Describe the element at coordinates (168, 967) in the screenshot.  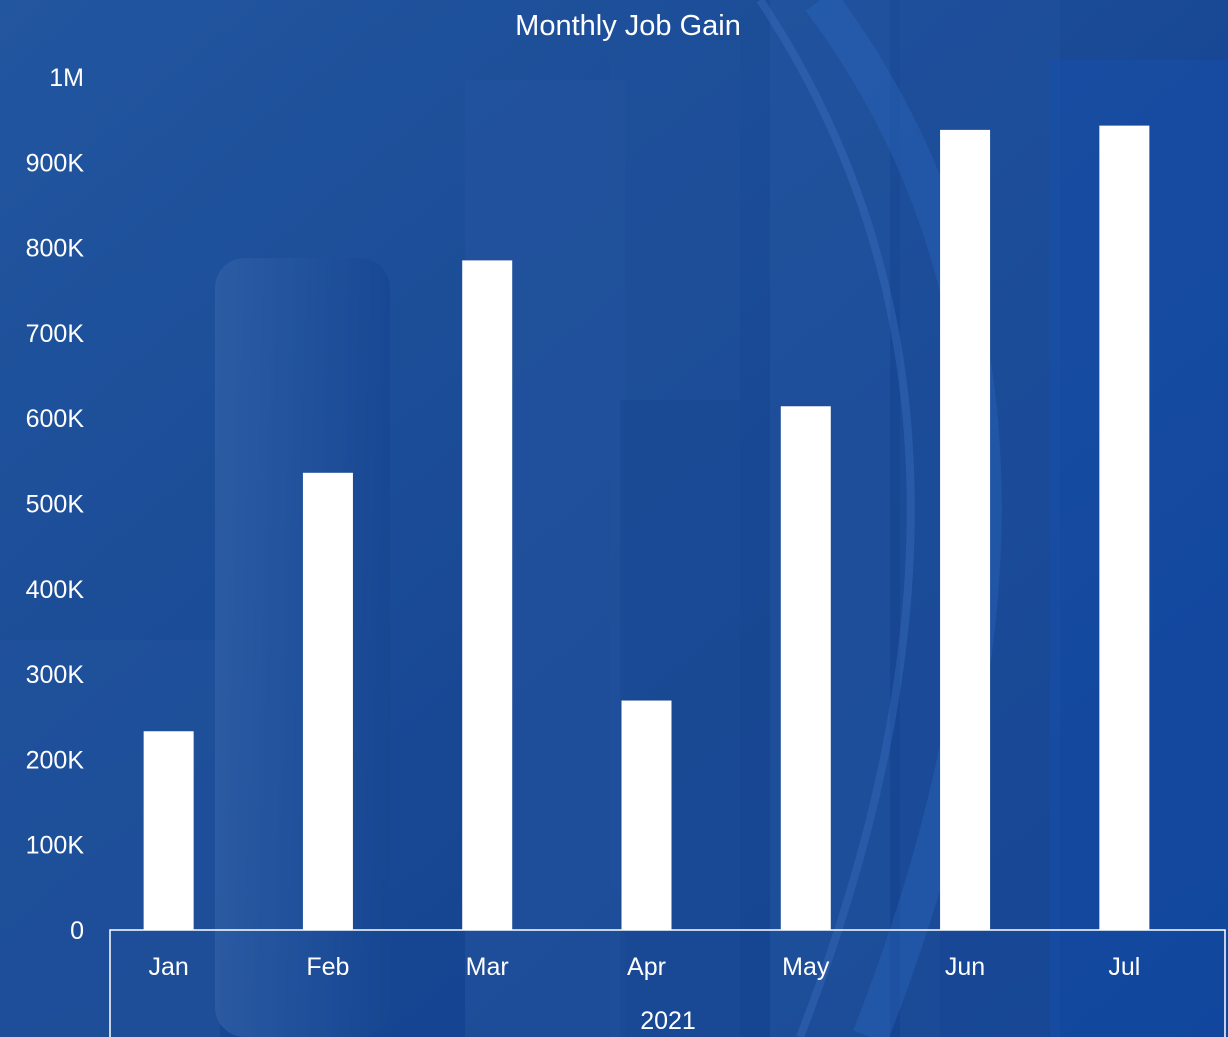
I see `x-tick-label: Jan` at that location.